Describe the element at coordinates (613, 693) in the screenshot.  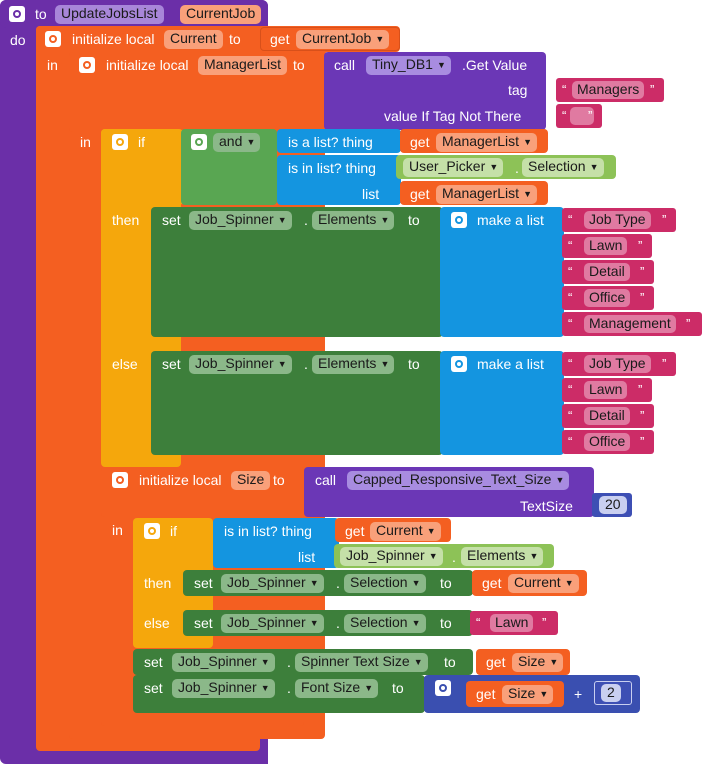
I see `number-block: 2` at that location.